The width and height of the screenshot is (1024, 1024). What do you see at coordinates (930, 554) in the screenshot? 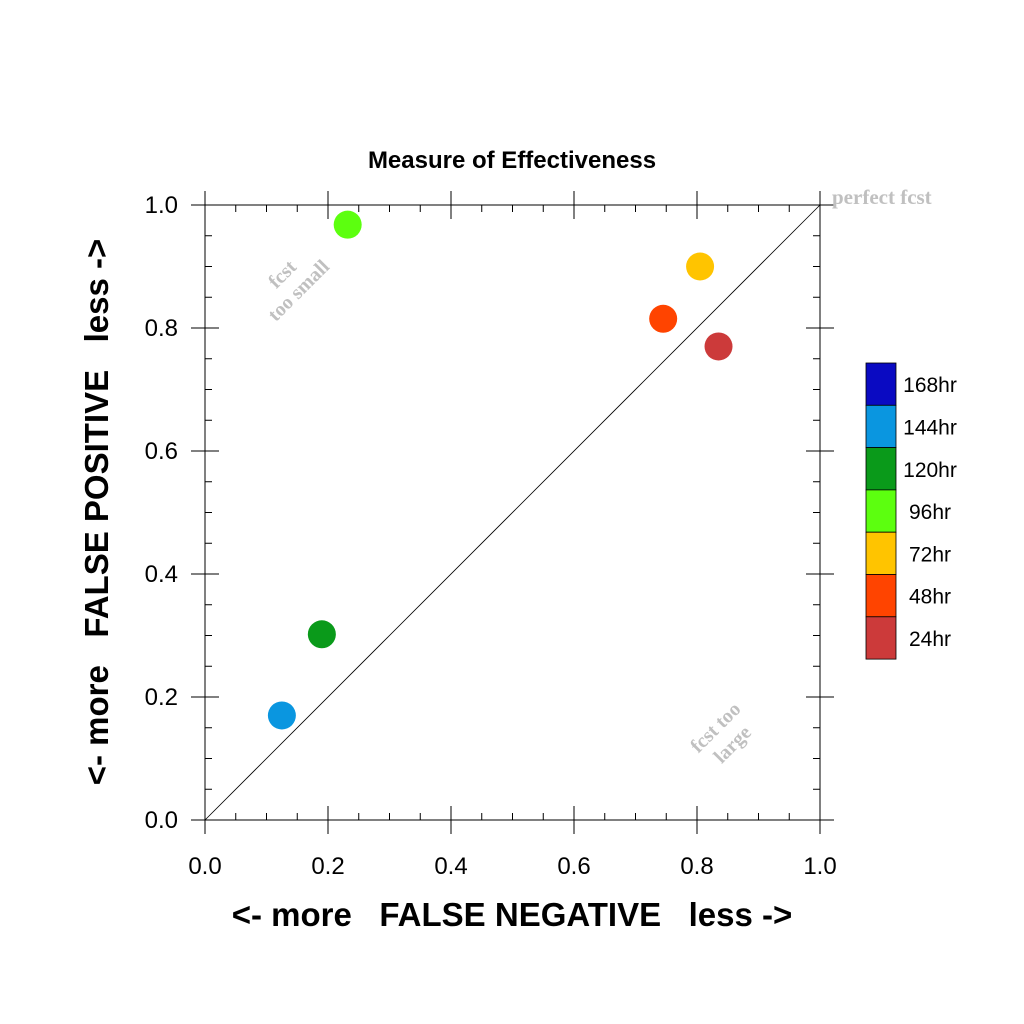
I see `legend-label-72hr: 72hr` at bounding box center [930, 554].